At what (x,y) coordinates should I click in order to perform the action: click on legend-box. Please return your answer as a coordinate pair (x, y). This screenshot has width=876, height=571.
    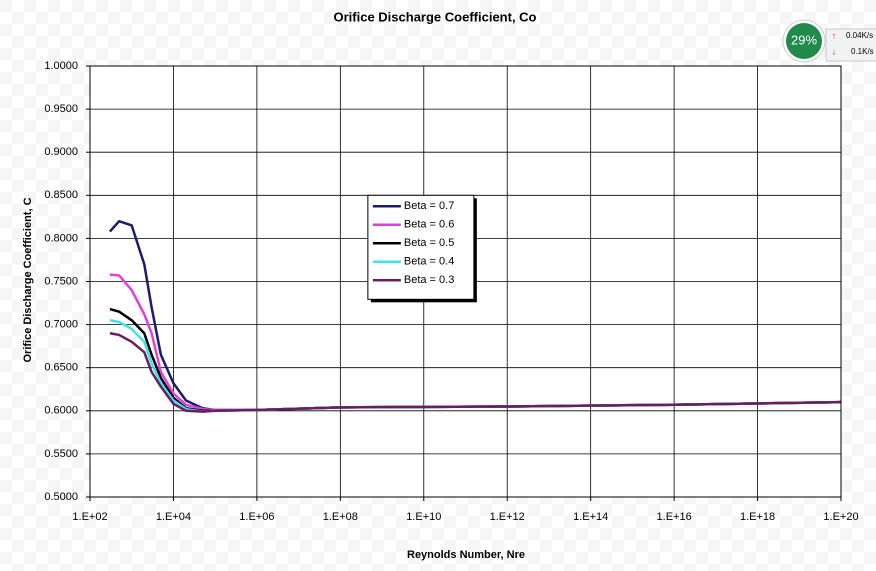
    Looking at the image, I should click on (421, 247).